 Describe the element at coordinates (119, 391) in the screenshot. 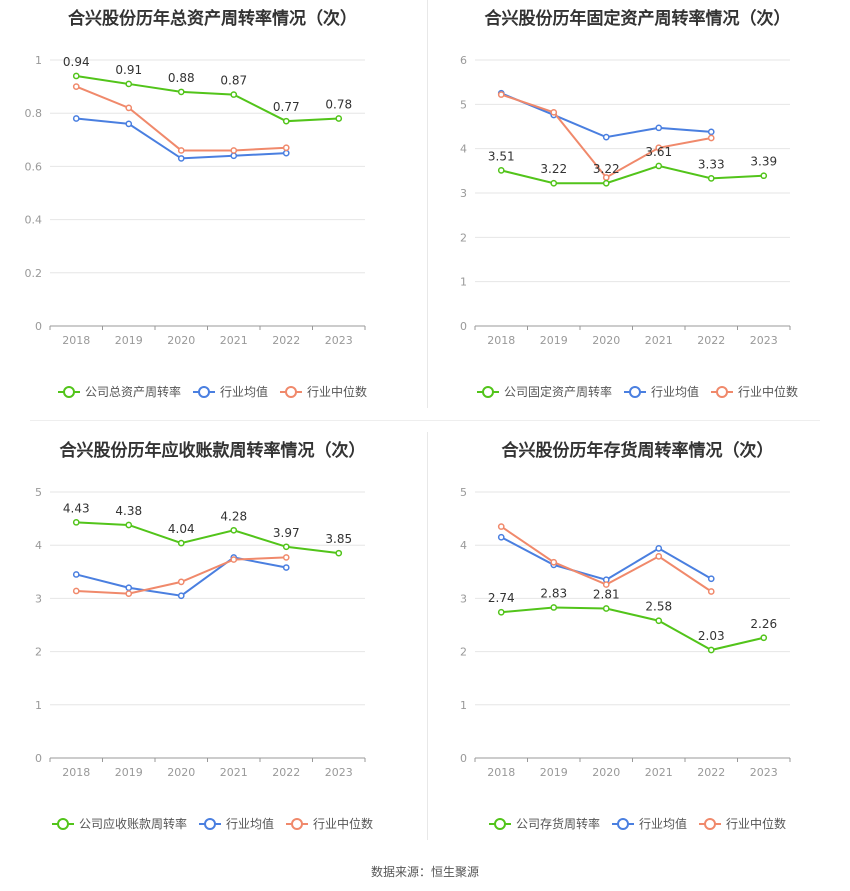

I see `legend-item-company: 公司总资产周转率` at that location.